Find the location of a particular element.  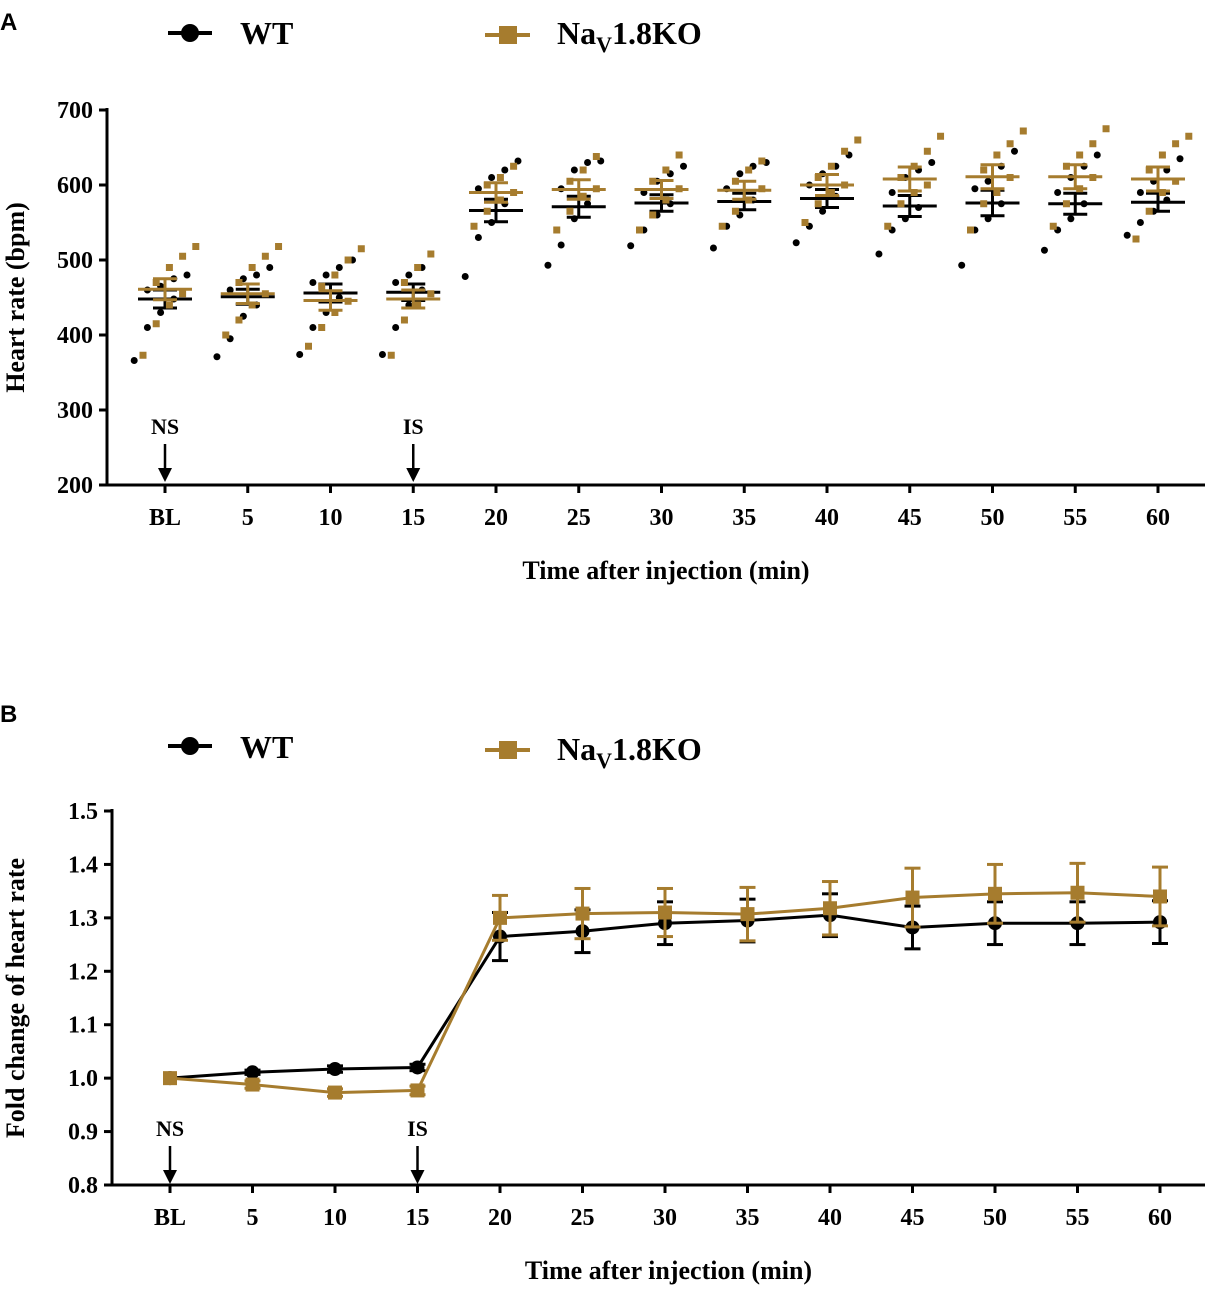

legend-wt-marker is located at coordinates (190, 33).